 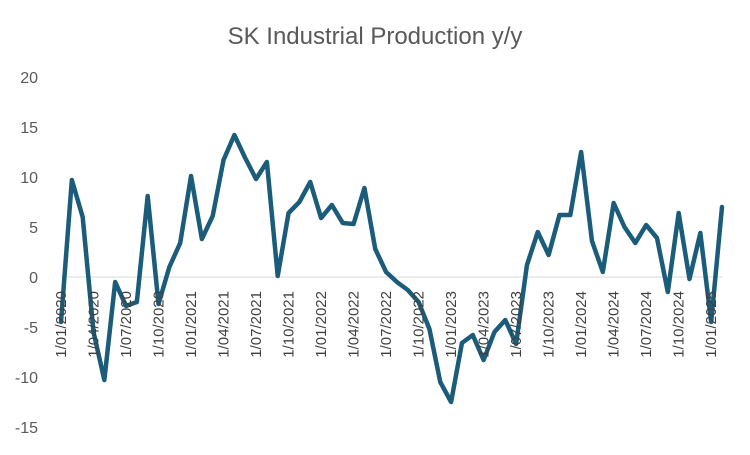 I want to click on x-tick-label: 1/10/2022, so click(x=419, y=324).